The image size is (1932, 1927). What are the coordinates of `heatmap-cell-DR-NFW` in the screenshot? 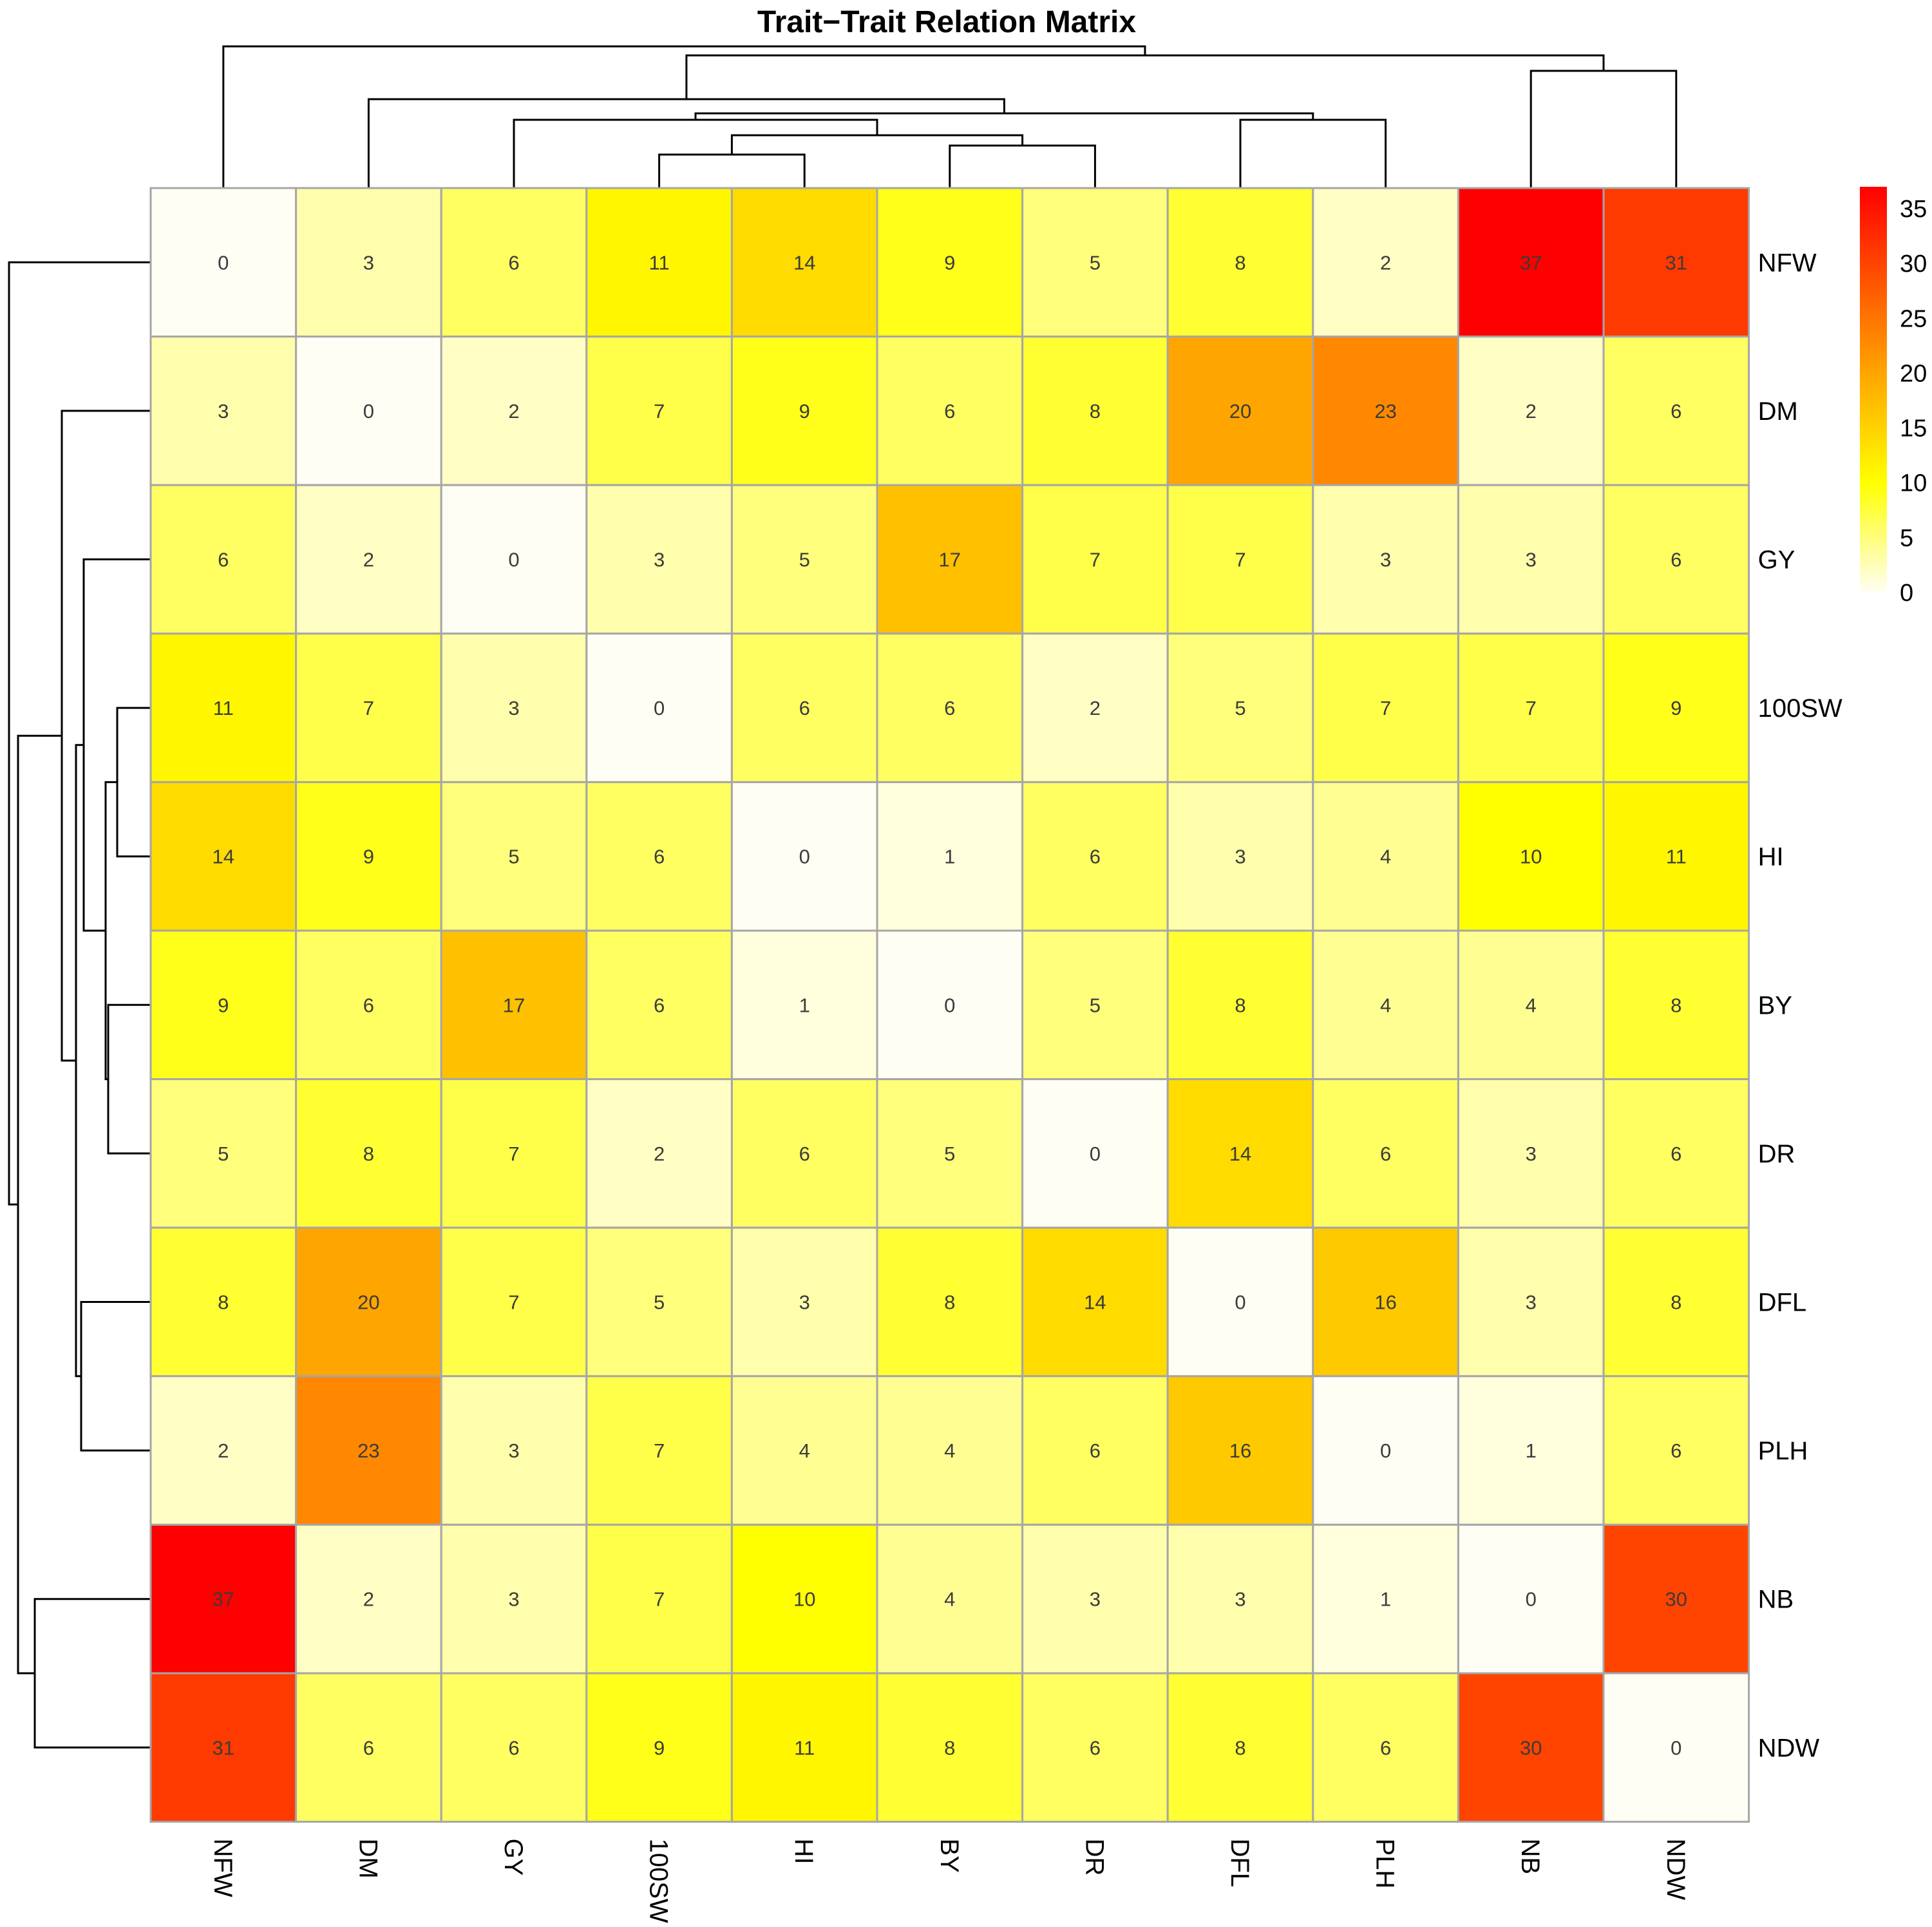 It's located at (224, 1153).